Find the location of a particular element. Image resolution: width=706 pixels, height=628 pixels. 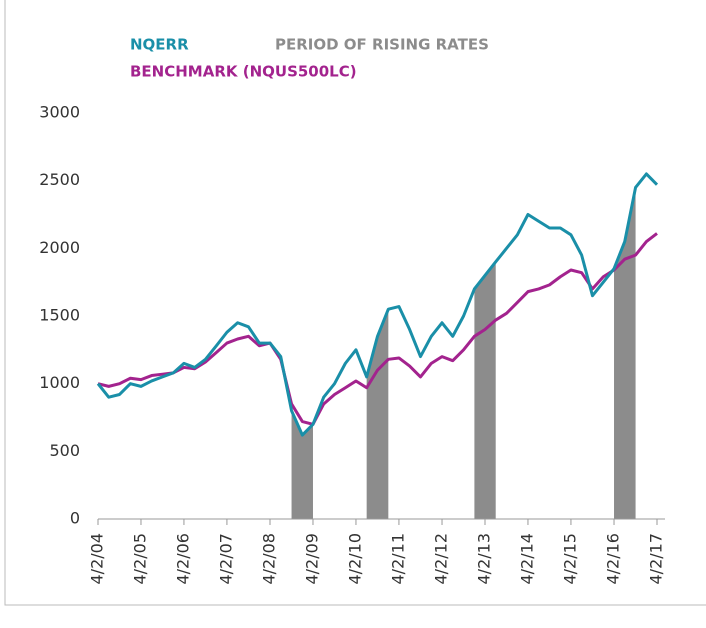

x-tick-label: 4/2/05 is located at coordinates (139, 559).